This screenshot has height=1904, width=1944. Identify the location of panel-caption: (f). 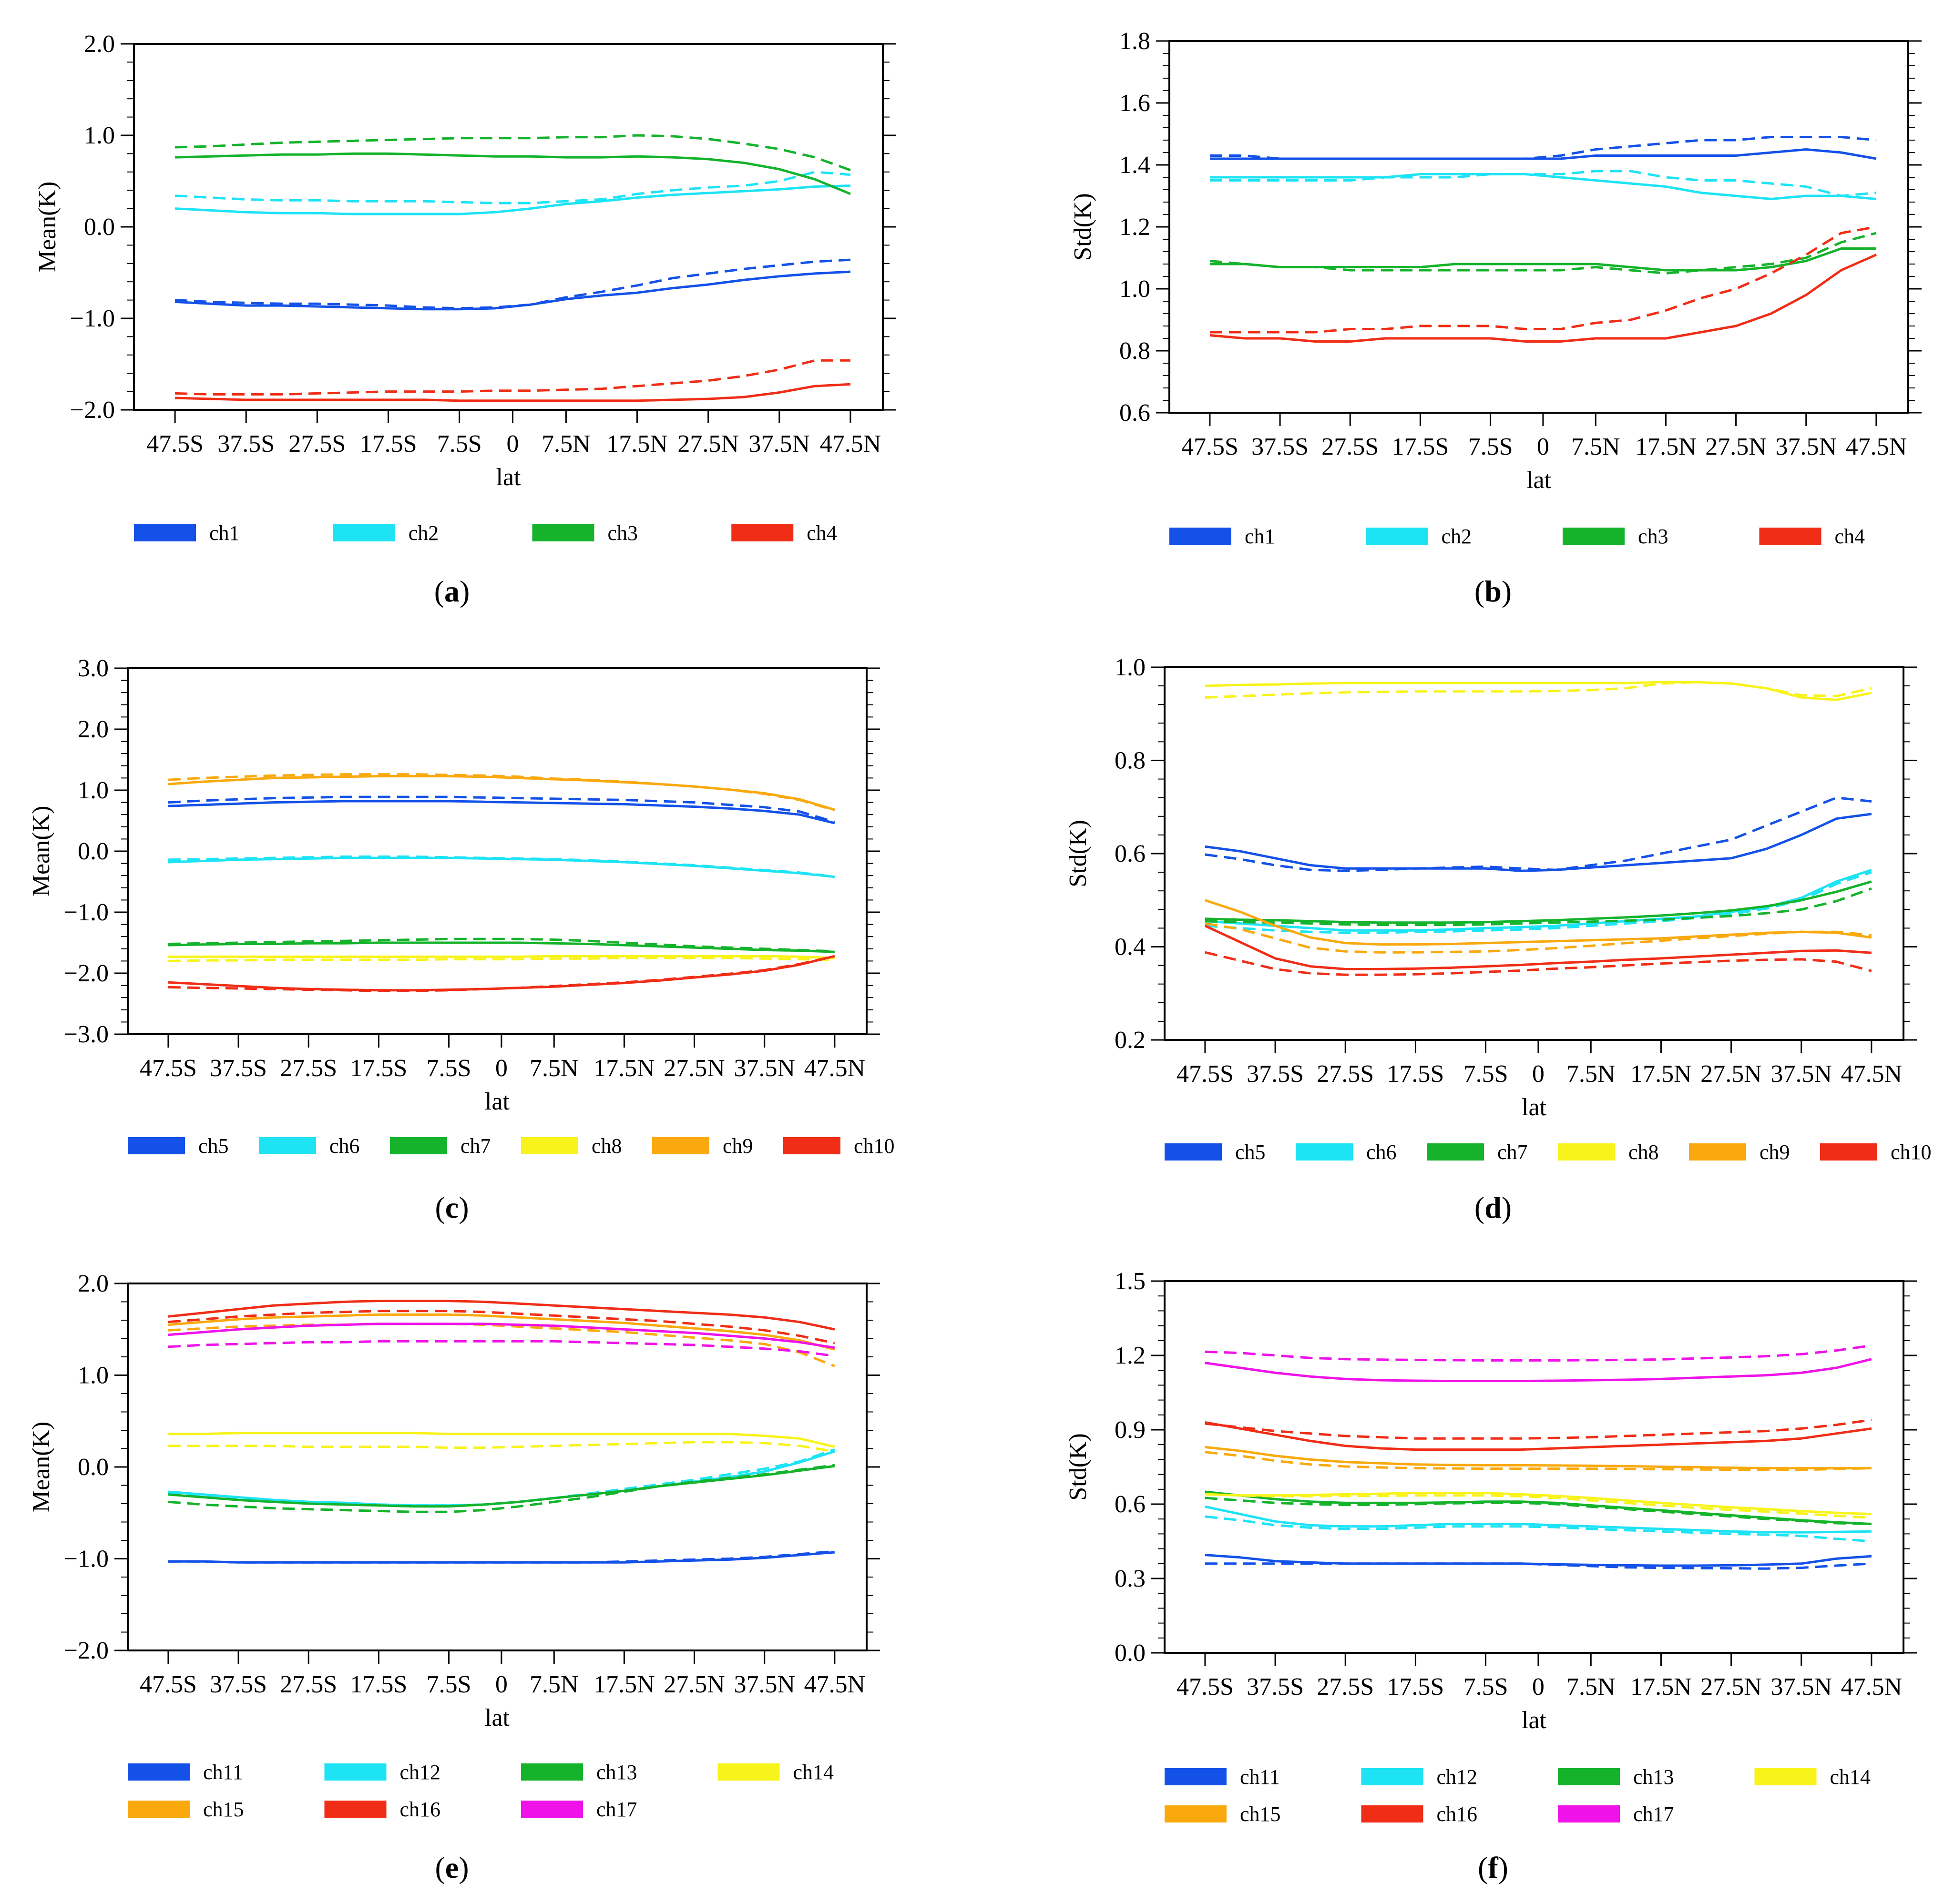
(1493, 1867).